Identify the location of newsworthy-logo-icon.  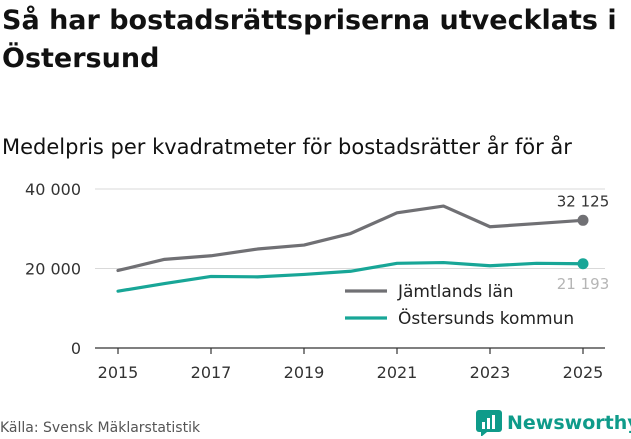
(489, 423).